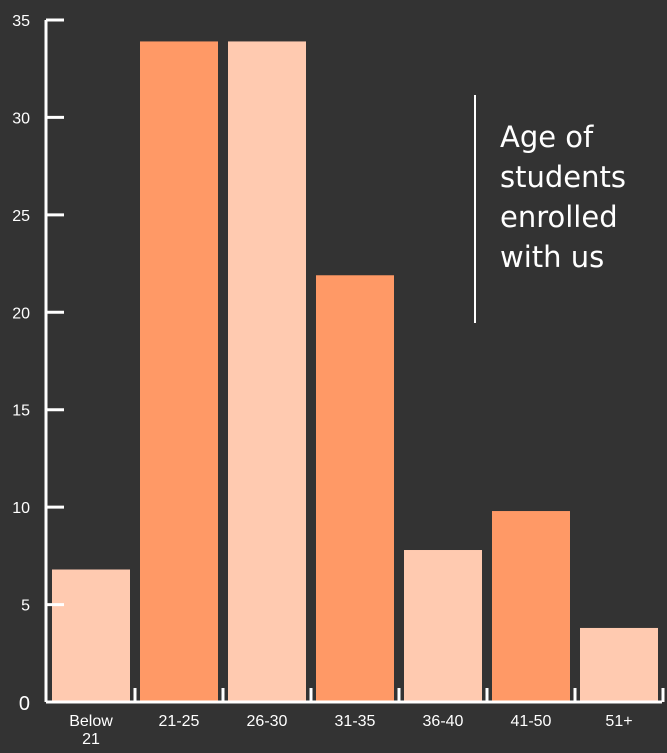 This screenshot has width=667, height=753. What do you see at coordinates (21, 508) in the screenshot?
I see `y-tick-label-2: 10` at bounding box center [21, 508].